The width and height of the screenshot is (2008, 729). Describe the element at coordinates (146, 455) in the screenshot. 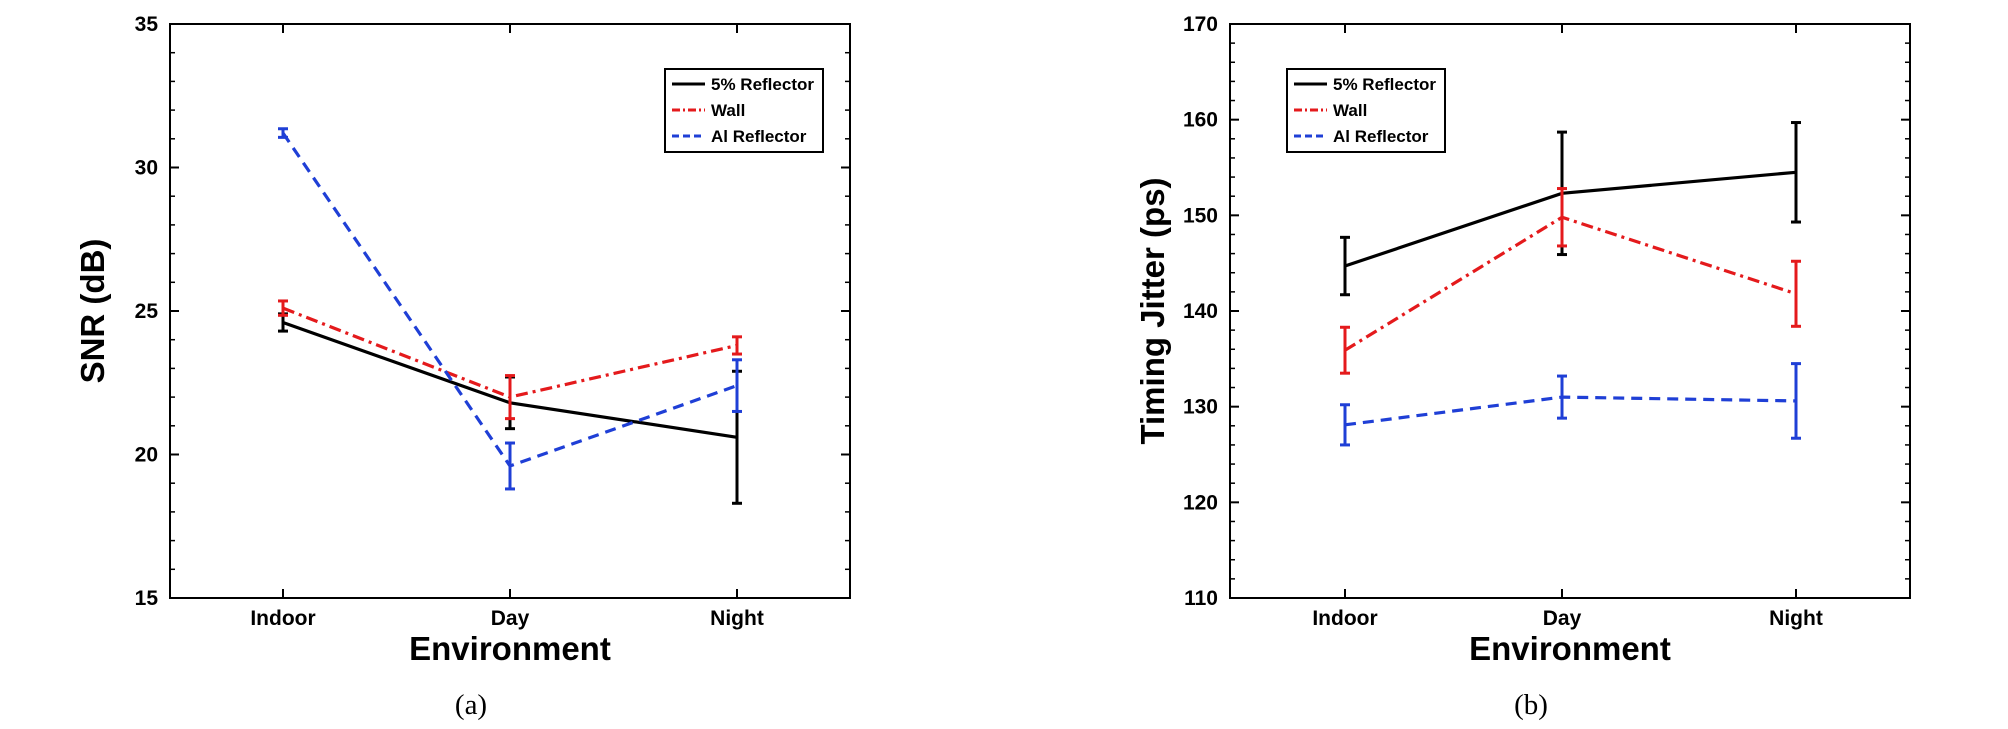

I see `y-tick-label: 20` at that location.